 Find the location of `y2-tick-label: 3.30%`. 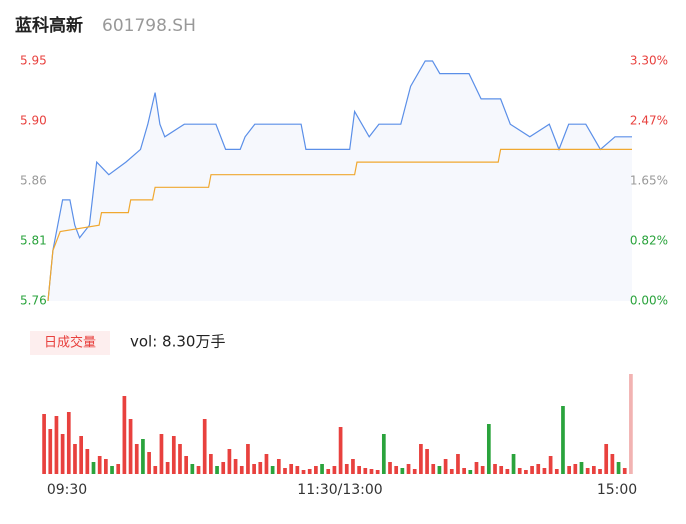

y2-tick-label: 3.30% is located at coordinates (649, 61).